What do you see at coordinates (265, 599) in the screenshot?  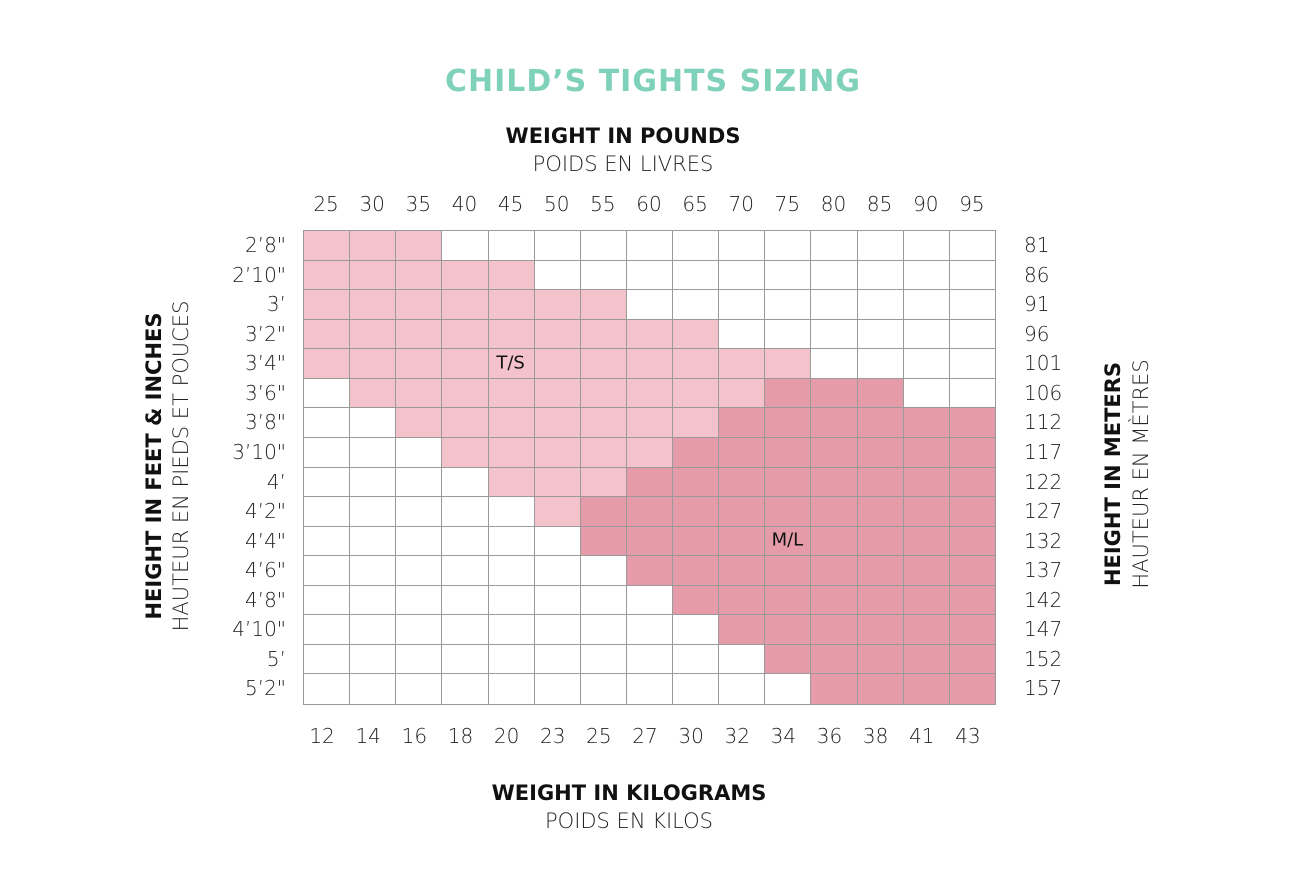 I see `left-tick-label: 4’8"` at bounding box center [265, 599].